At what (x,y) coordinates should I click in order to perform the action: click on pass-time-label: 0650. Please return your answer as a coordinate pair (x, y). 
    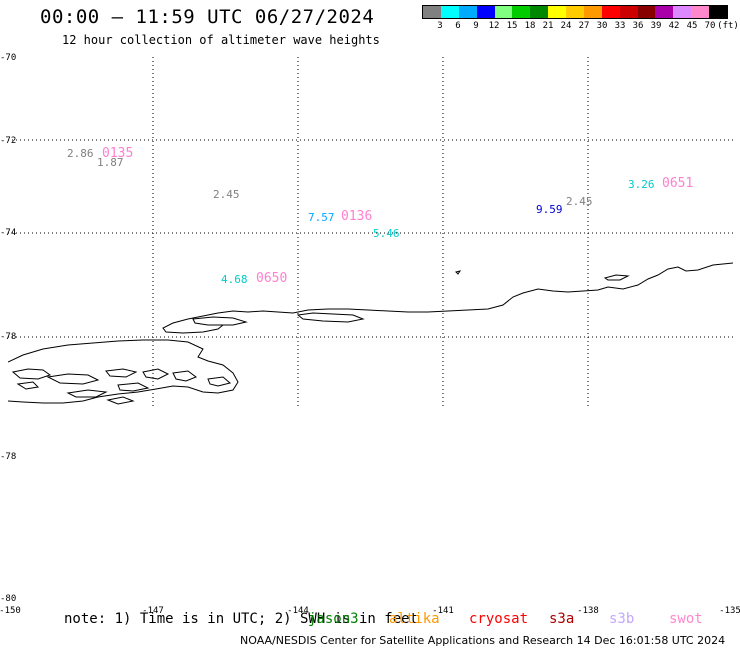
    Looking at the image, I should click on (272, 278).